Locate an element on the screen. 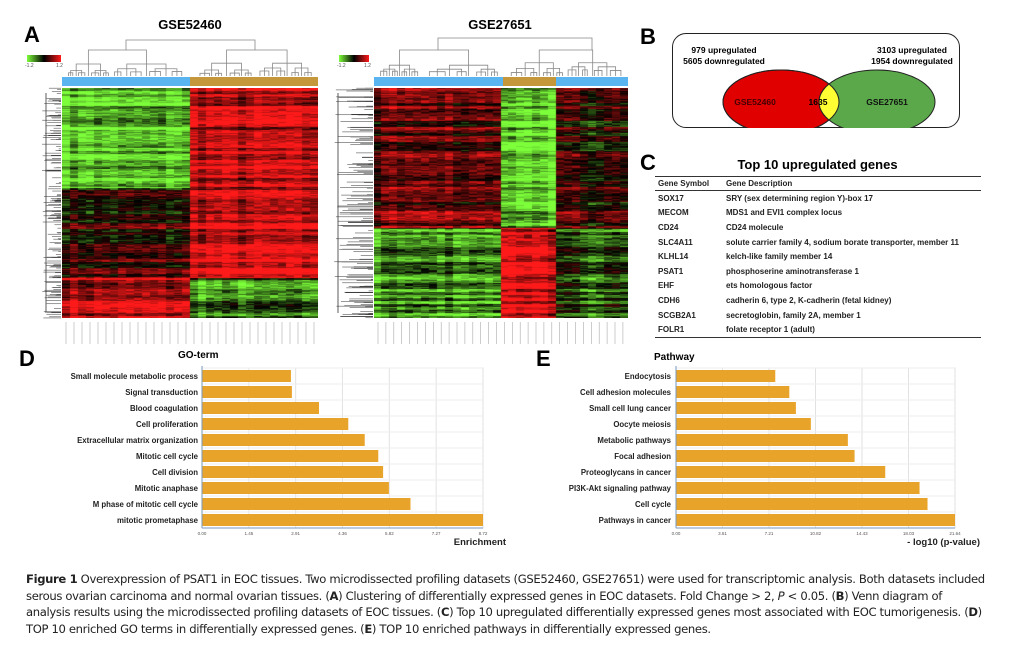  header-symbol: Gene Symbol is located at coordinates (689, 183).